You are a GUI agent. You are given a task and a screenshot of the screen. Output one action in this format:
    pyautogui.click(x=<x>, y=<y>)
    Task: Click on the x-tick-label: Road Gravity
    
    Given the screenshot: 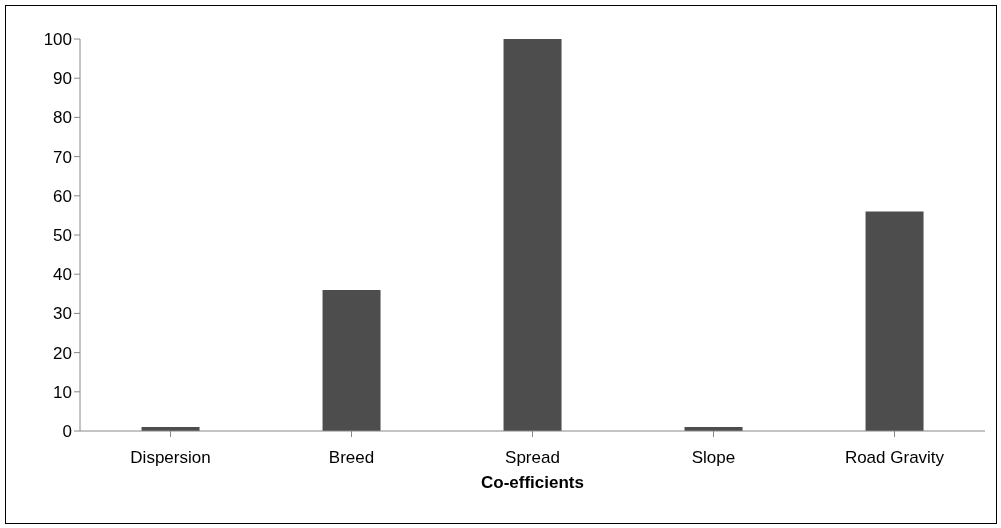 What is the action you would take?
    pyautogui.click(x=894, y=458)
    